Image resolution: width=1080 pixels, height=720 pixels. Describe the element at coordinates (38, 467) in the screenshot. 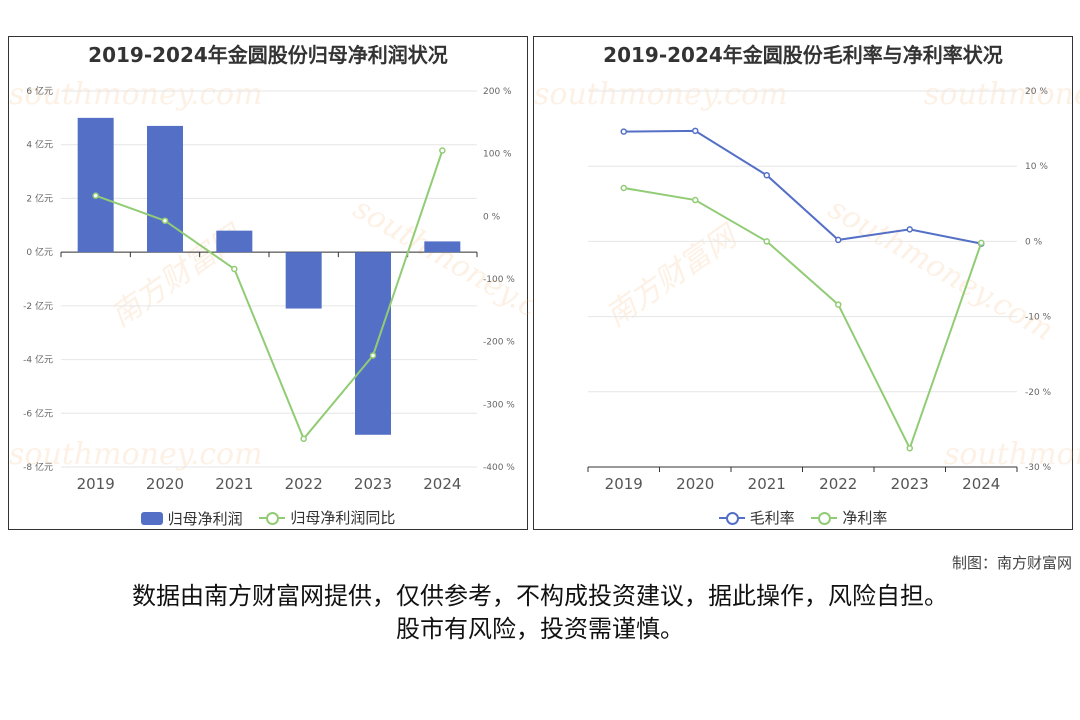

I see `y-left-tick-label: -8 亿元` at that location.